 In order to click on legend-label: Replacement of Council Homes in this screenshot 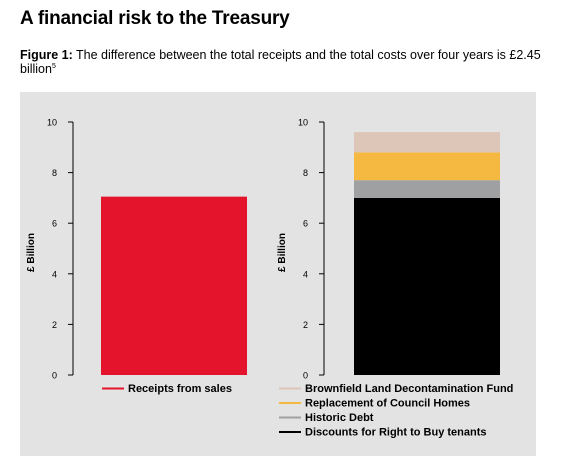, I will do `click(387, 404)`.